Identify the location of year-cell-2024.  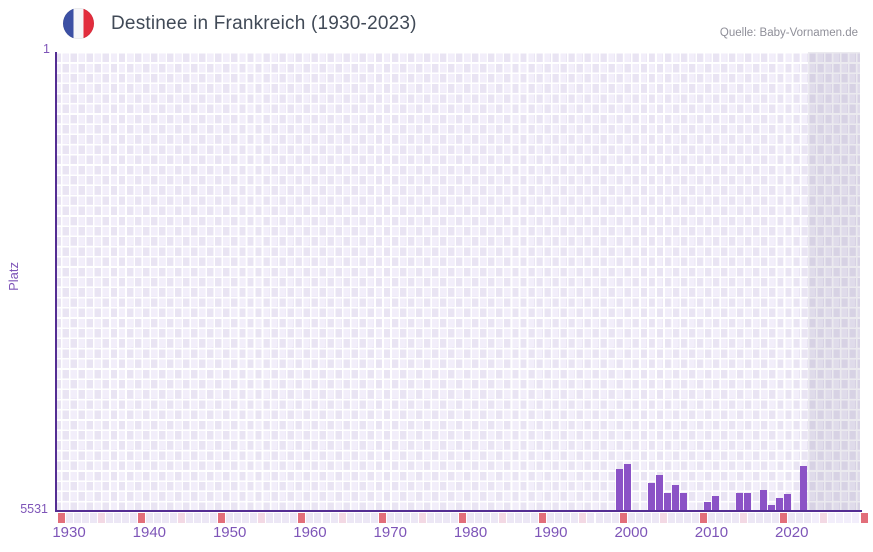
(824, 518).